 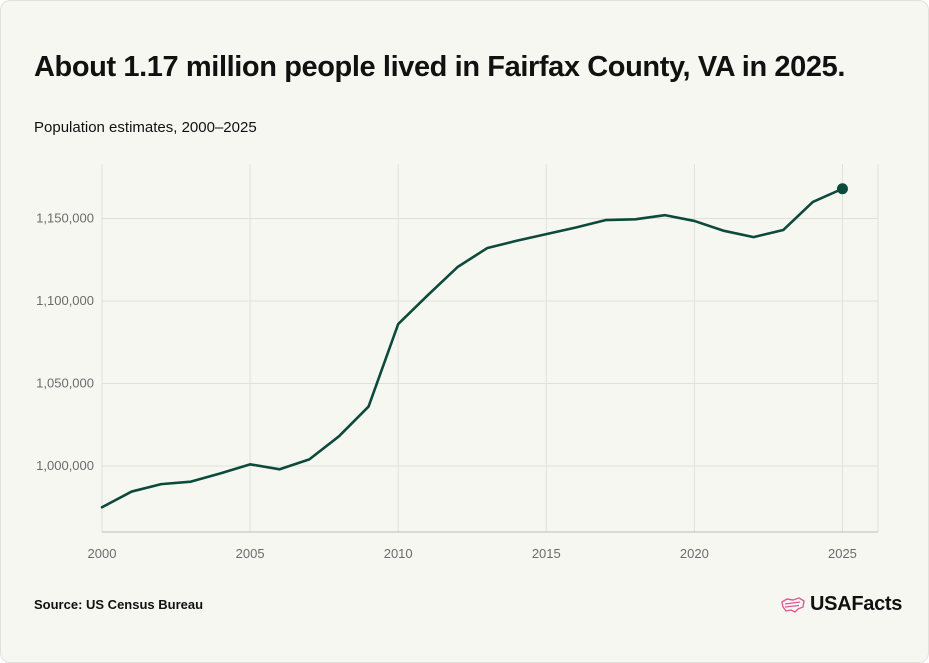 I want to click on brand-logo: USAFacts, so click(x=841, y=604).